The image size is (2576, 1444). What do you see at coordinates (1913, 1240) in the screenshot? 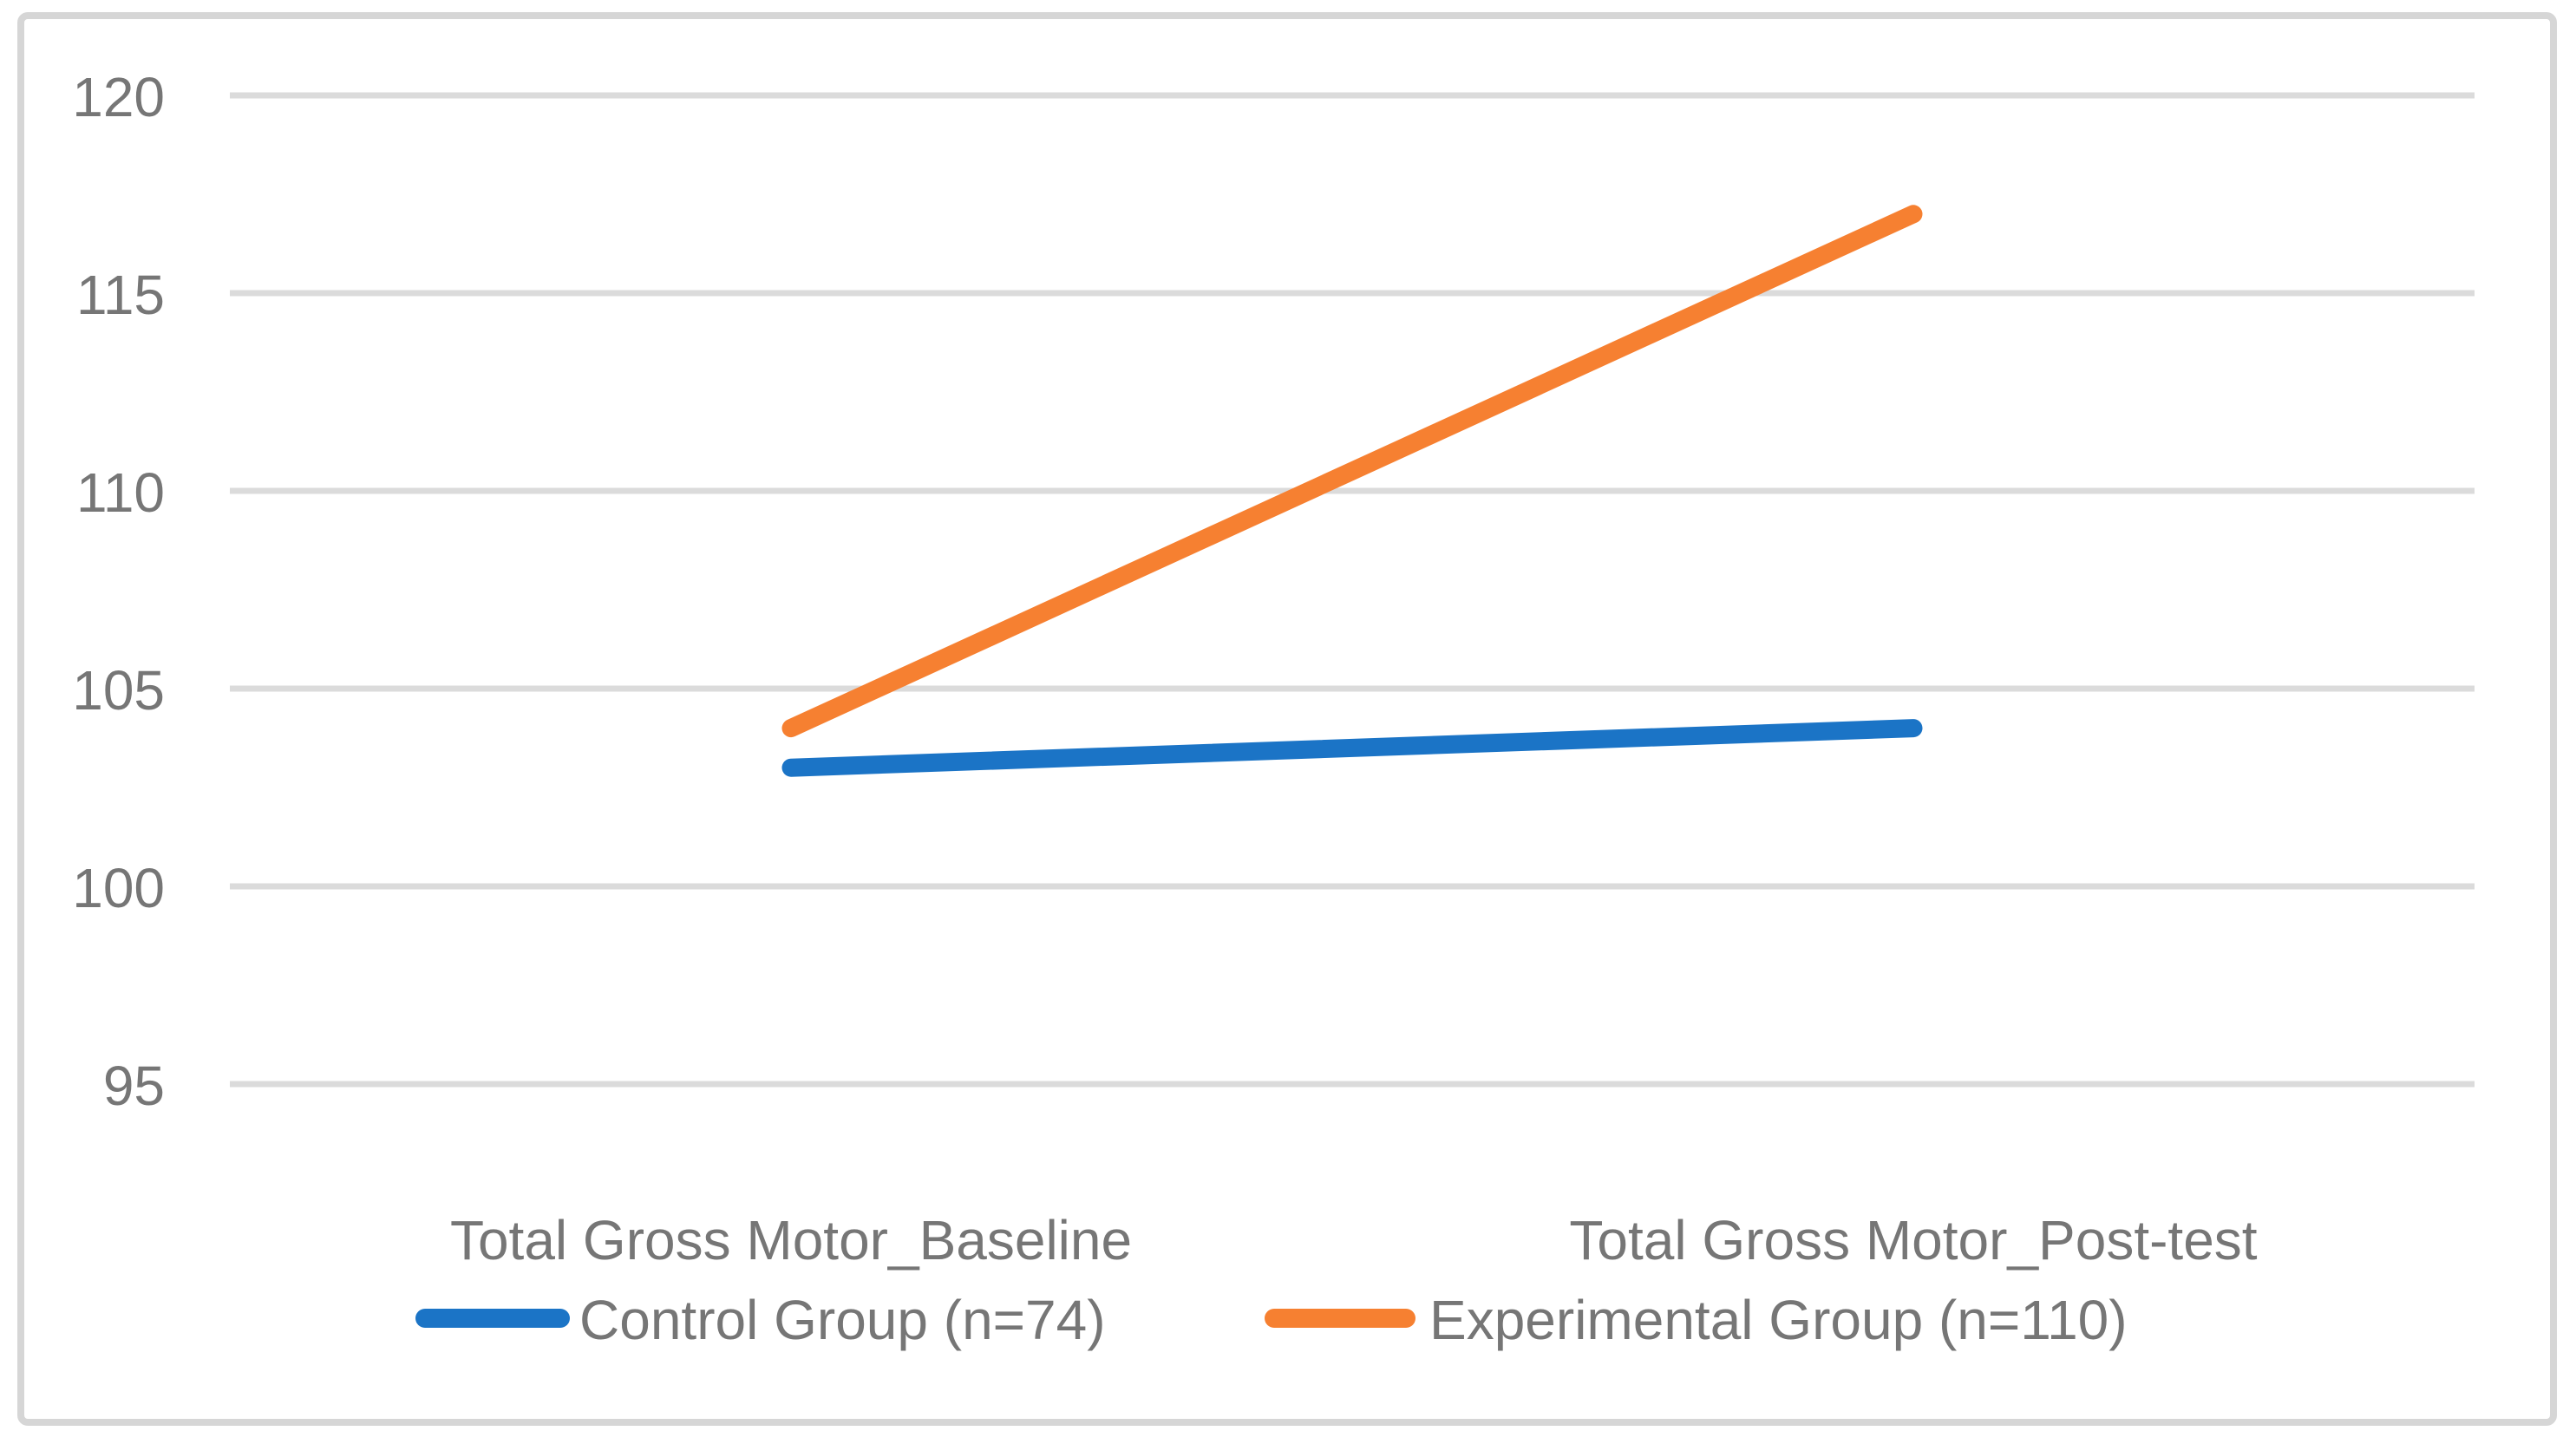
I see `x-category-label-2: Total Gross Motor_Post-test` at bounding box center [1913, 1240].